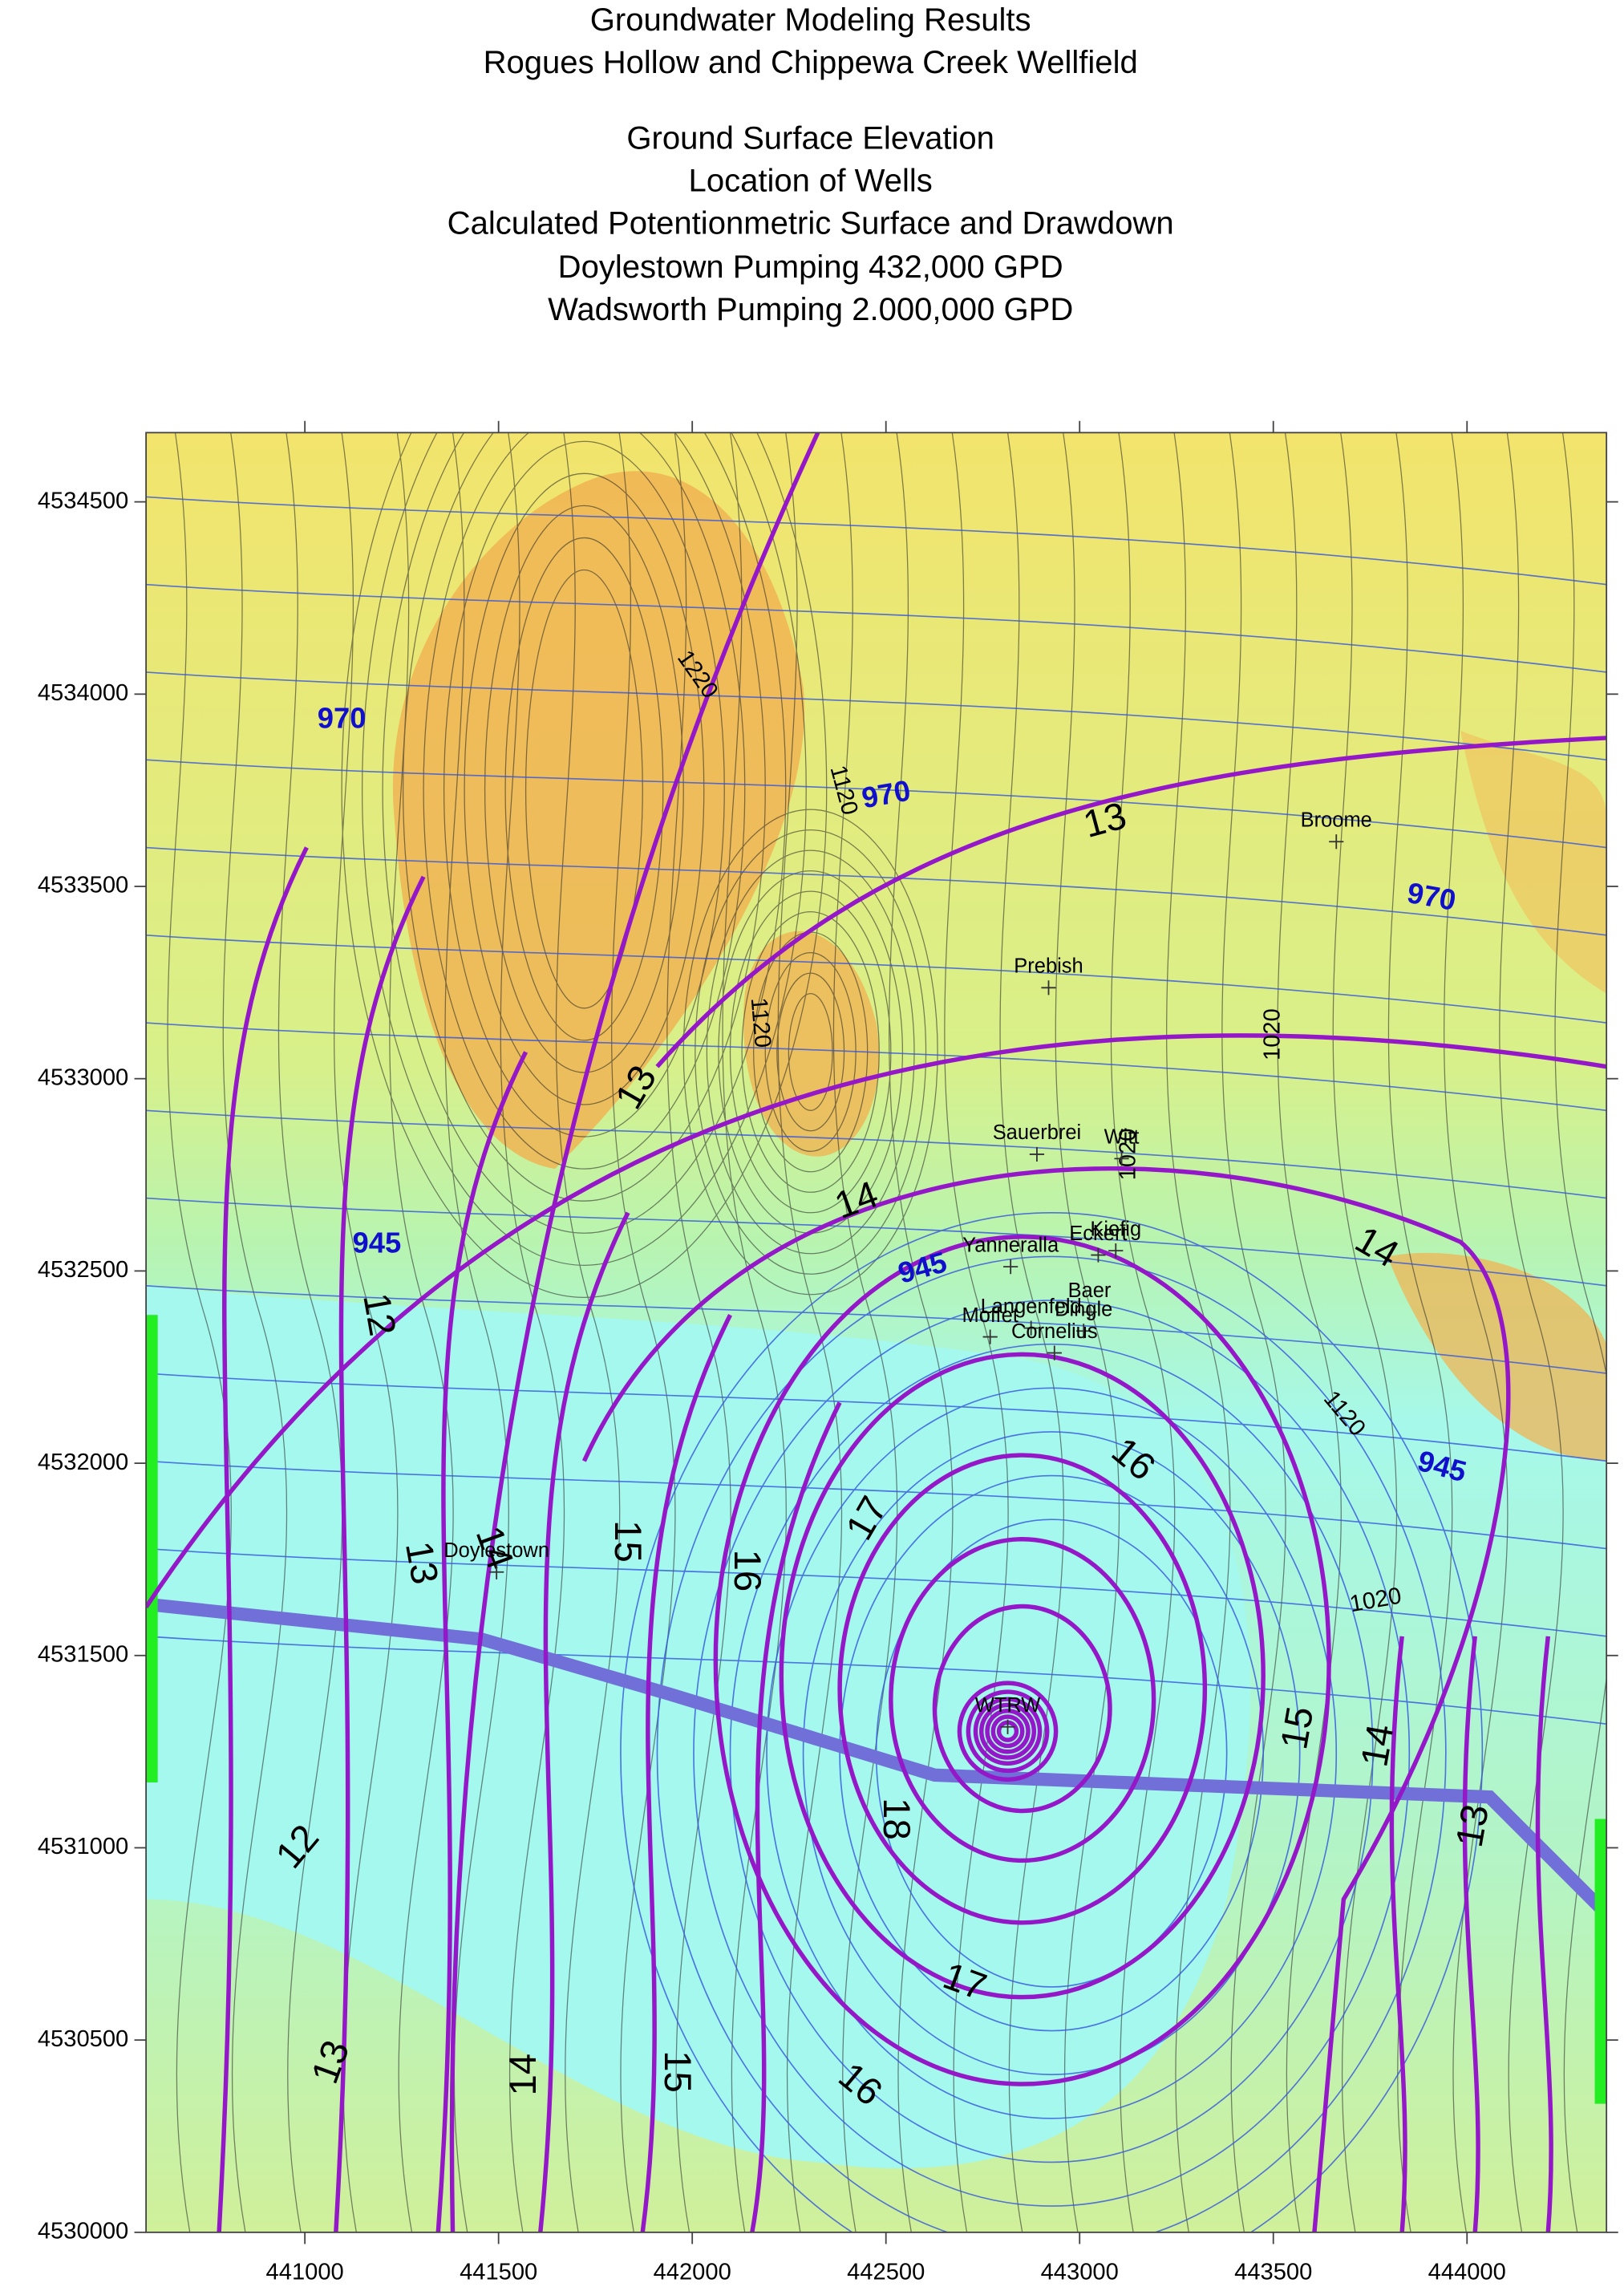 Image resolution: width=1624 pixels, height=2291 pixels. Describe the element at coordinates (1031, 1307) in the screenshot. I see `well-label: Langenfeld` at that location.